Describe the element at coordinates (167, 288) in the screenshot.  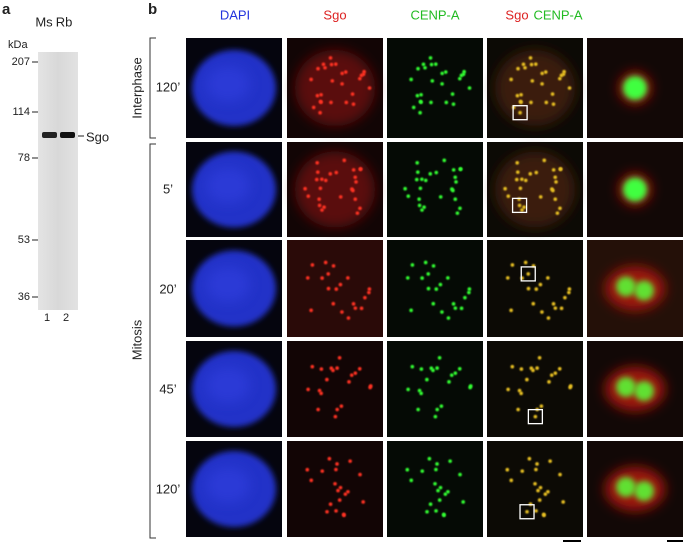
I see `row-label: 20’` at that location.